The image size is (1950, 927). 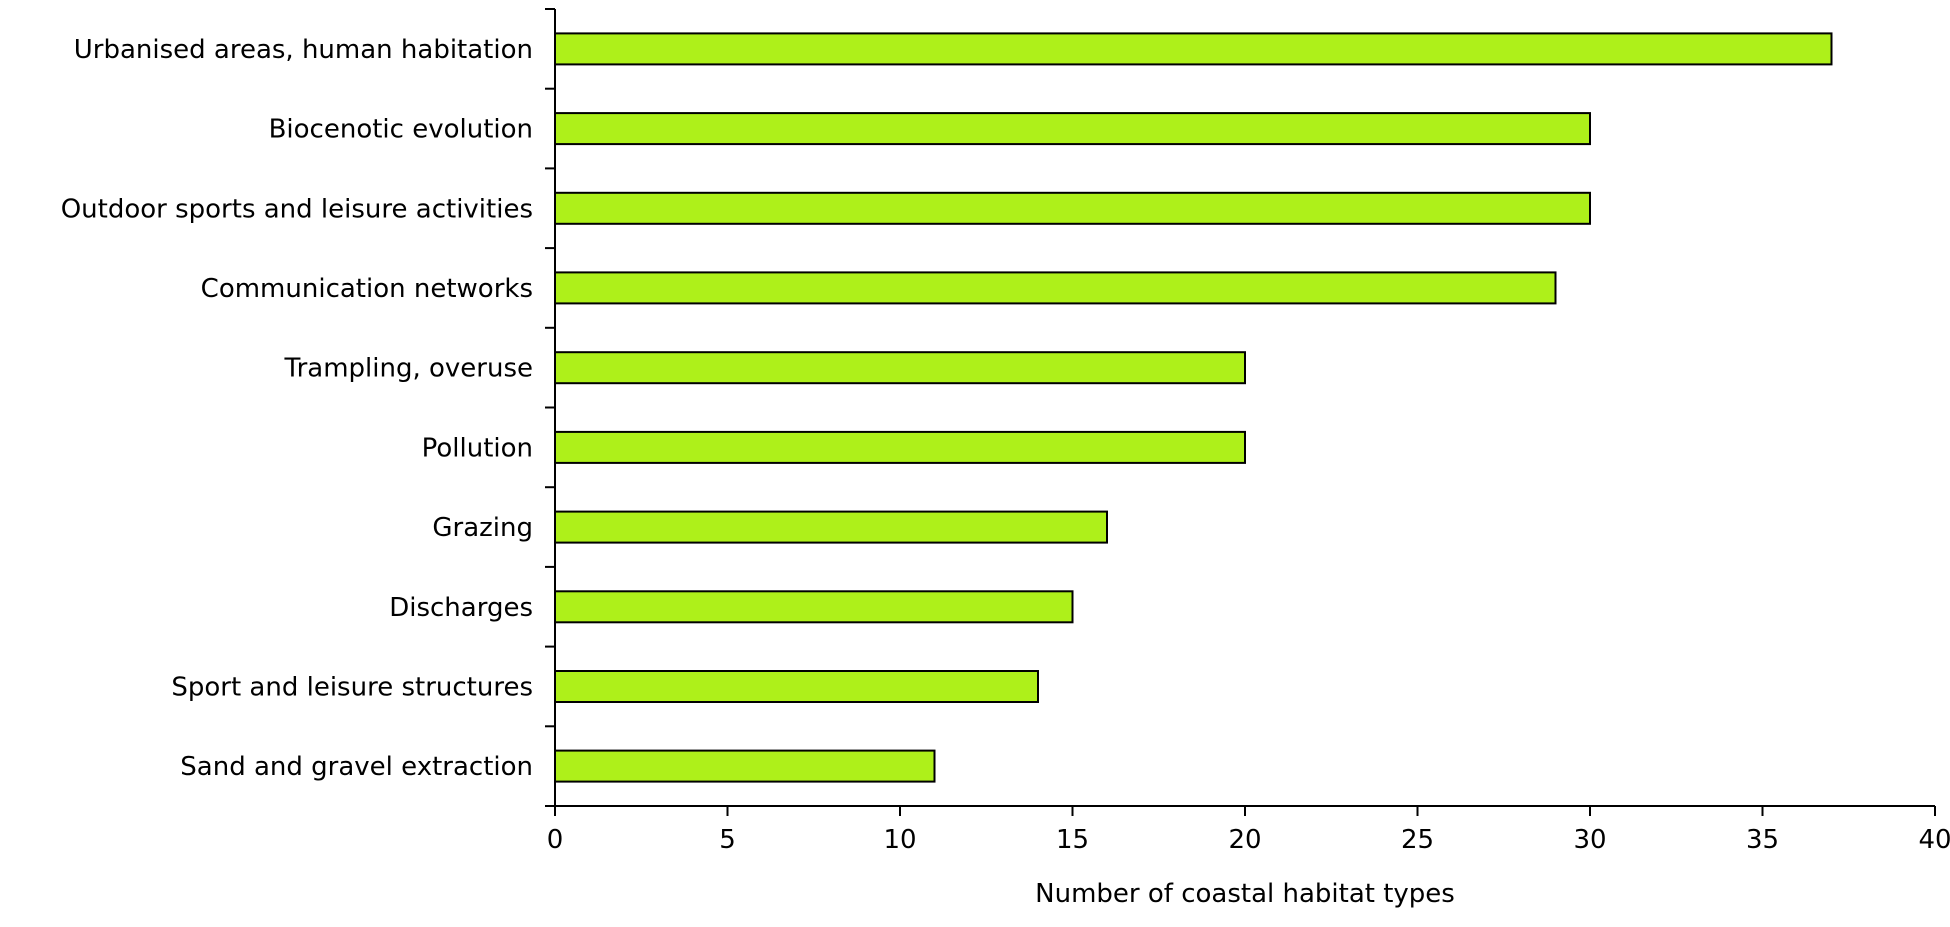 I want to click on category-label: Sport and leisure structures, so click(x=352, y=688).